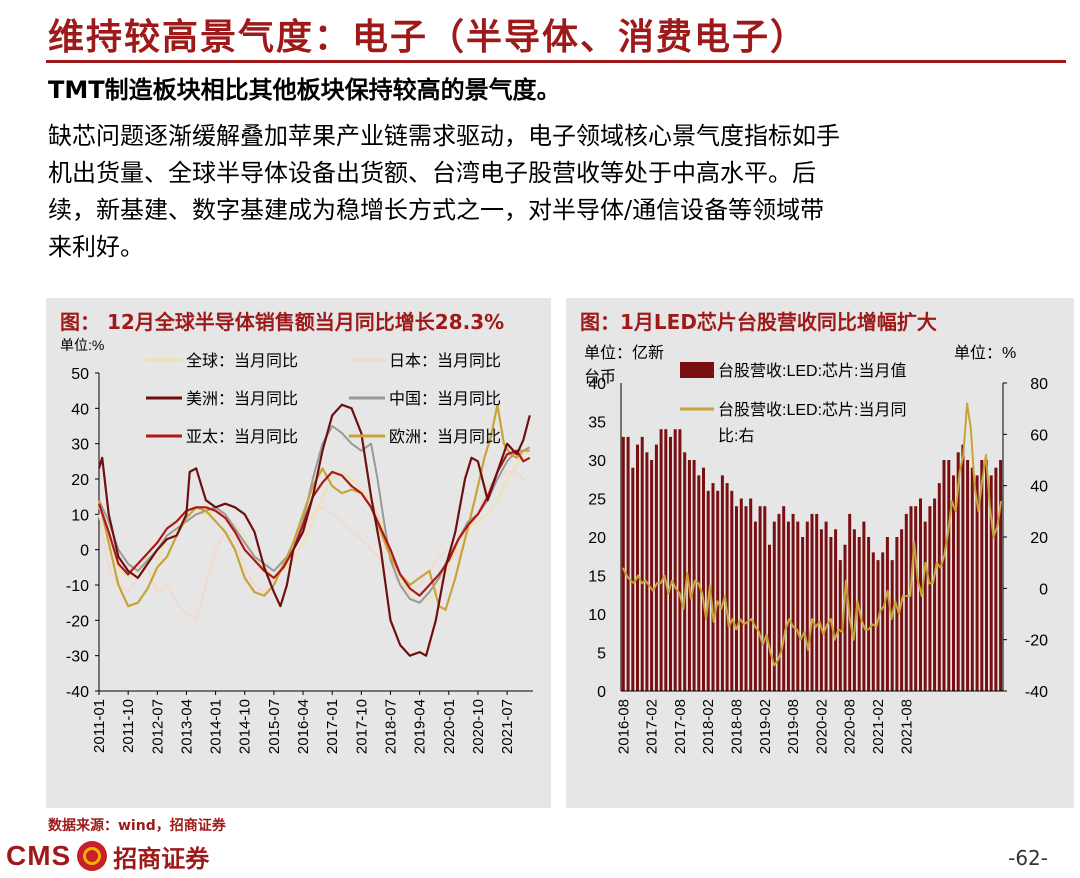 The width and height of the screenshot is (1080, 878). Describe the element at coordinates (216, 726) in the screenshot. I see `x-tick-label: 2014-01` at that location.